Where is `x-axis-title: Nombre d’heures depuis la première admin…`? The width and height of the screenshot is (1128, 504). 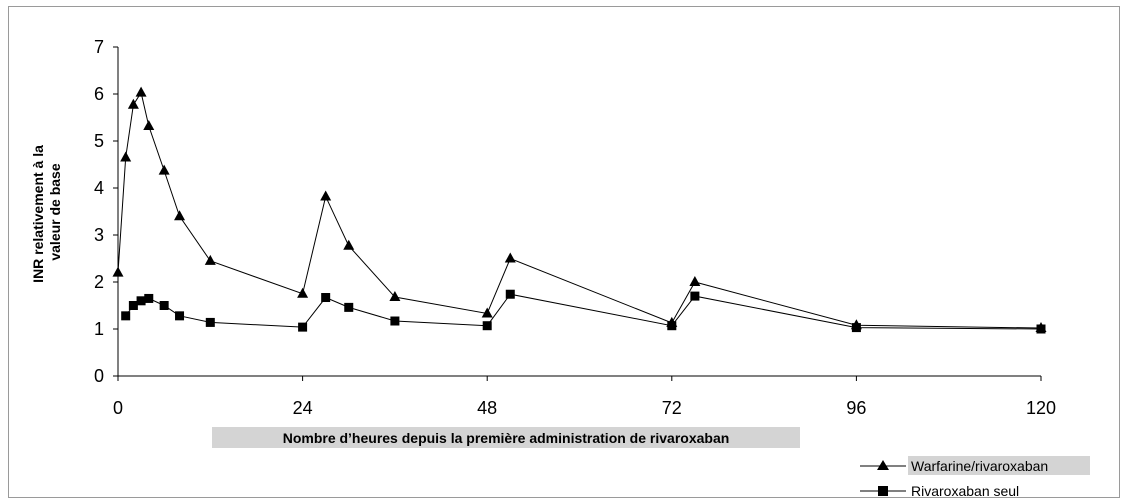
x-axis-title: Nombre d’heures depuis la première admin… is located at coordinates (506, 438).